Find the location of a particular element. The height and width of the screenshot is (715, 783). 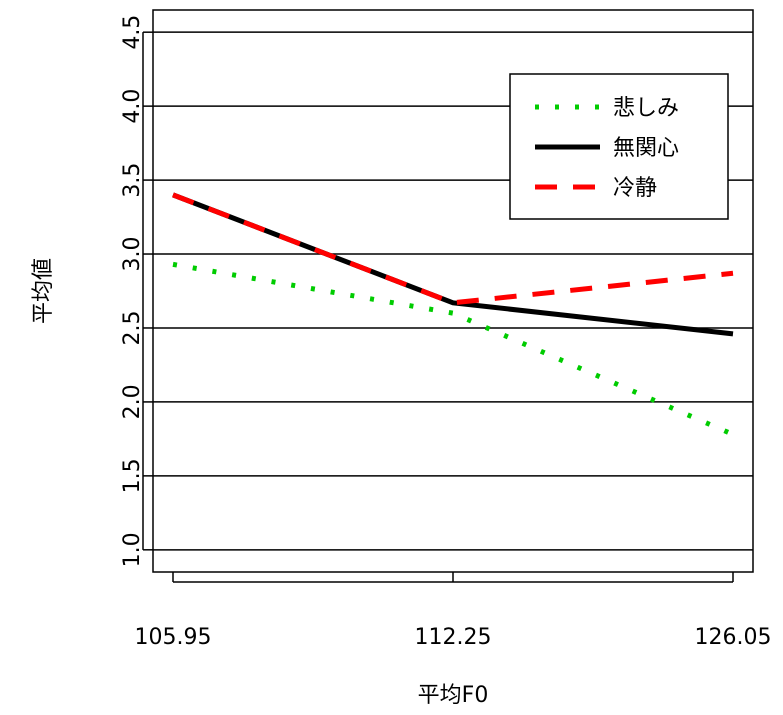

x-tick-label: 105.95 is located at coordinates (173, 637).